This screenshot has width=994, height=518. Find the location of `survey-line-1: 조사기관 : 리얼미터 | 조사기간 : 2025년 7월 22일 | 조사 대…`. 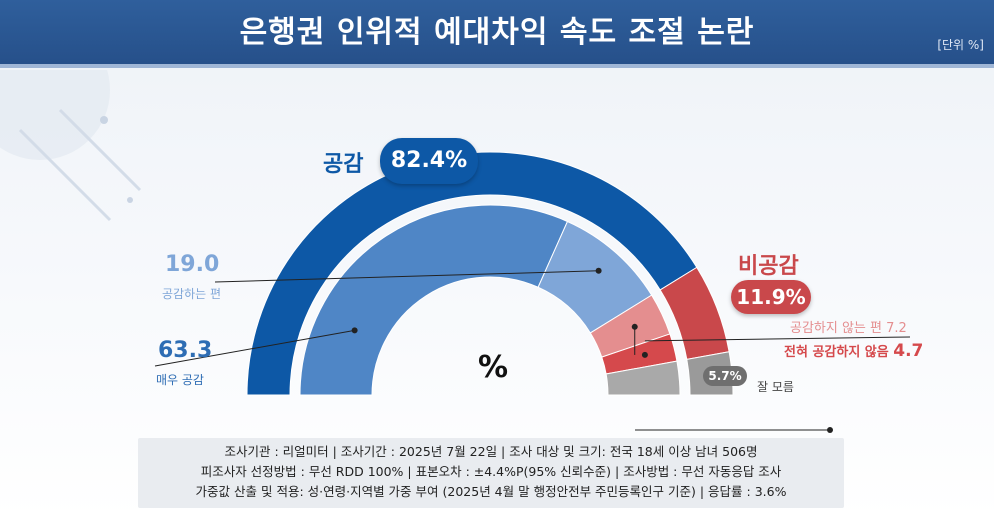

survey-line-1: 조사기관 : 리얼미터 | 조사기간 : 2025년 7월 22일 | 조사 대… is located at coordinates (491, 451).